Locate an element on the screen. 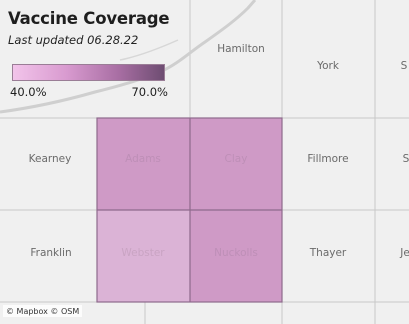 This screenshot has height=324, width=409. county-label-thayer: Thayer is located at coordinates (328, 253).